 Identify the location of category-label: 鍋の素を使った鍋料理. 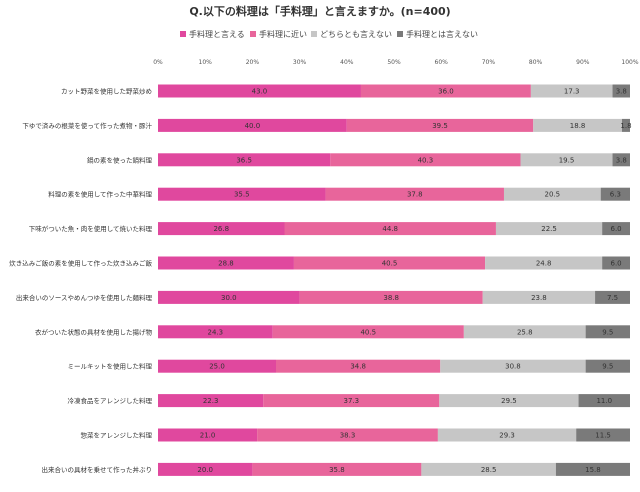
(120, 159).